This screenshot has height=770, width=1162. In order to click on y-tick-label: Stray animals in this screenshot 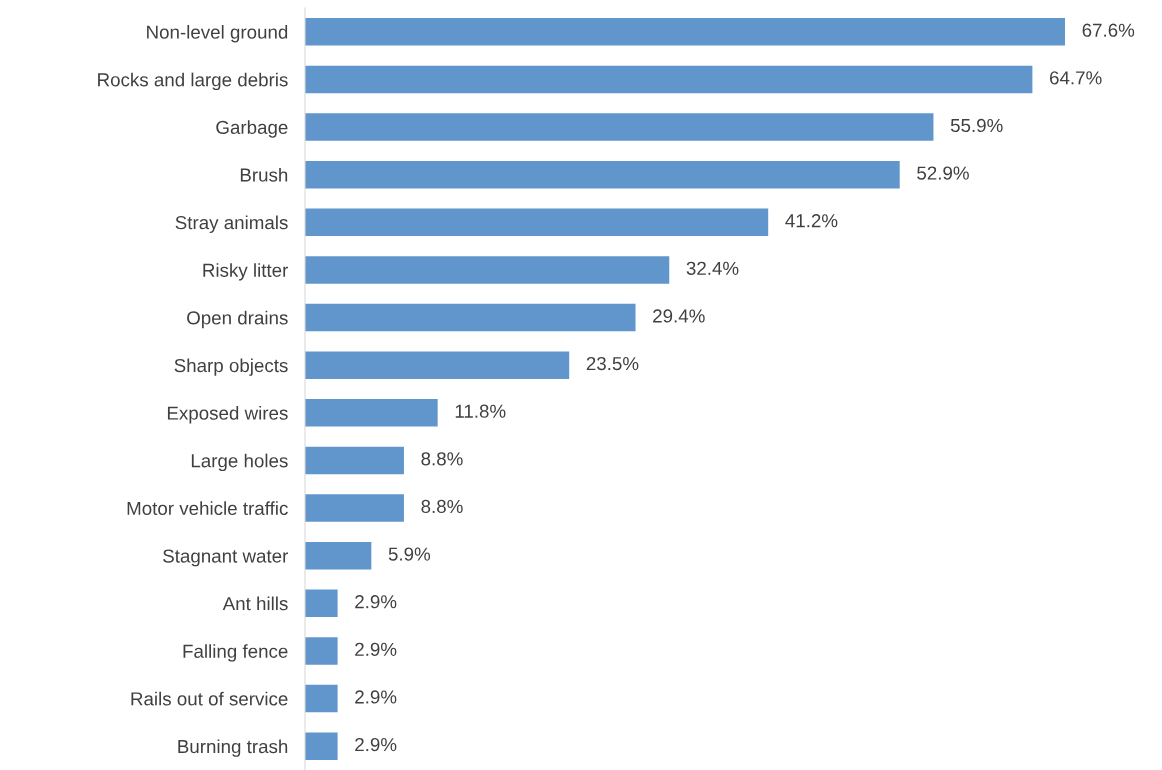, I will do `click(231, 224)`.